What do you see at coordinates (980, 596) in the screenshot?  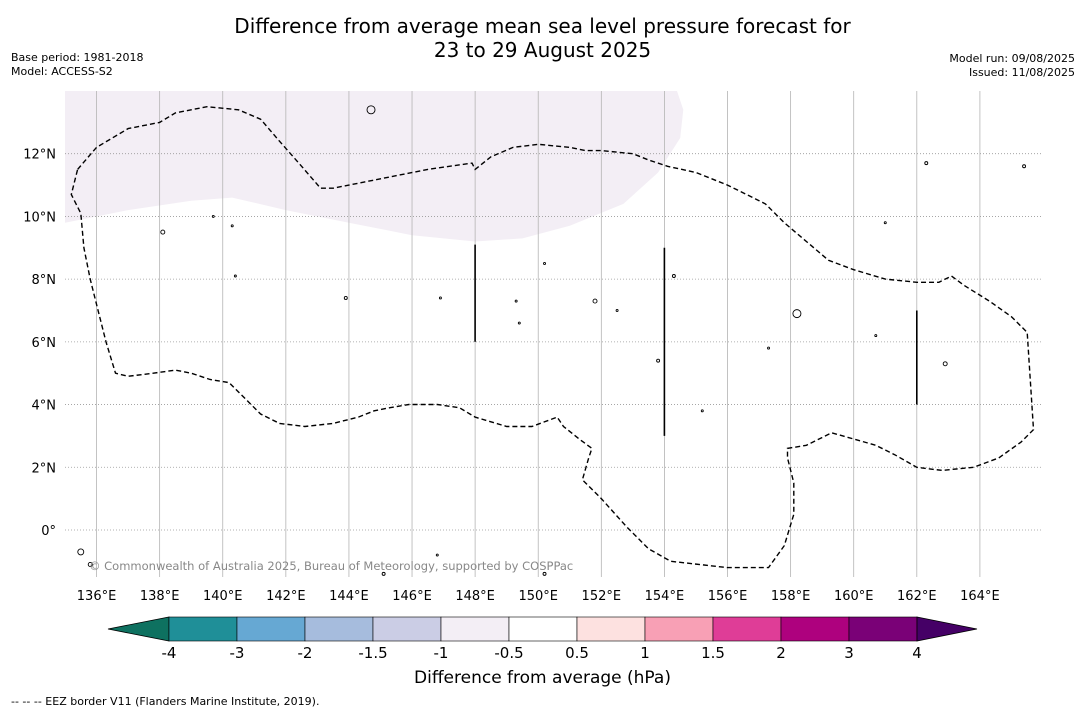 I see `longitude-tick-label: 164°E` at bounding box center [980, 596].